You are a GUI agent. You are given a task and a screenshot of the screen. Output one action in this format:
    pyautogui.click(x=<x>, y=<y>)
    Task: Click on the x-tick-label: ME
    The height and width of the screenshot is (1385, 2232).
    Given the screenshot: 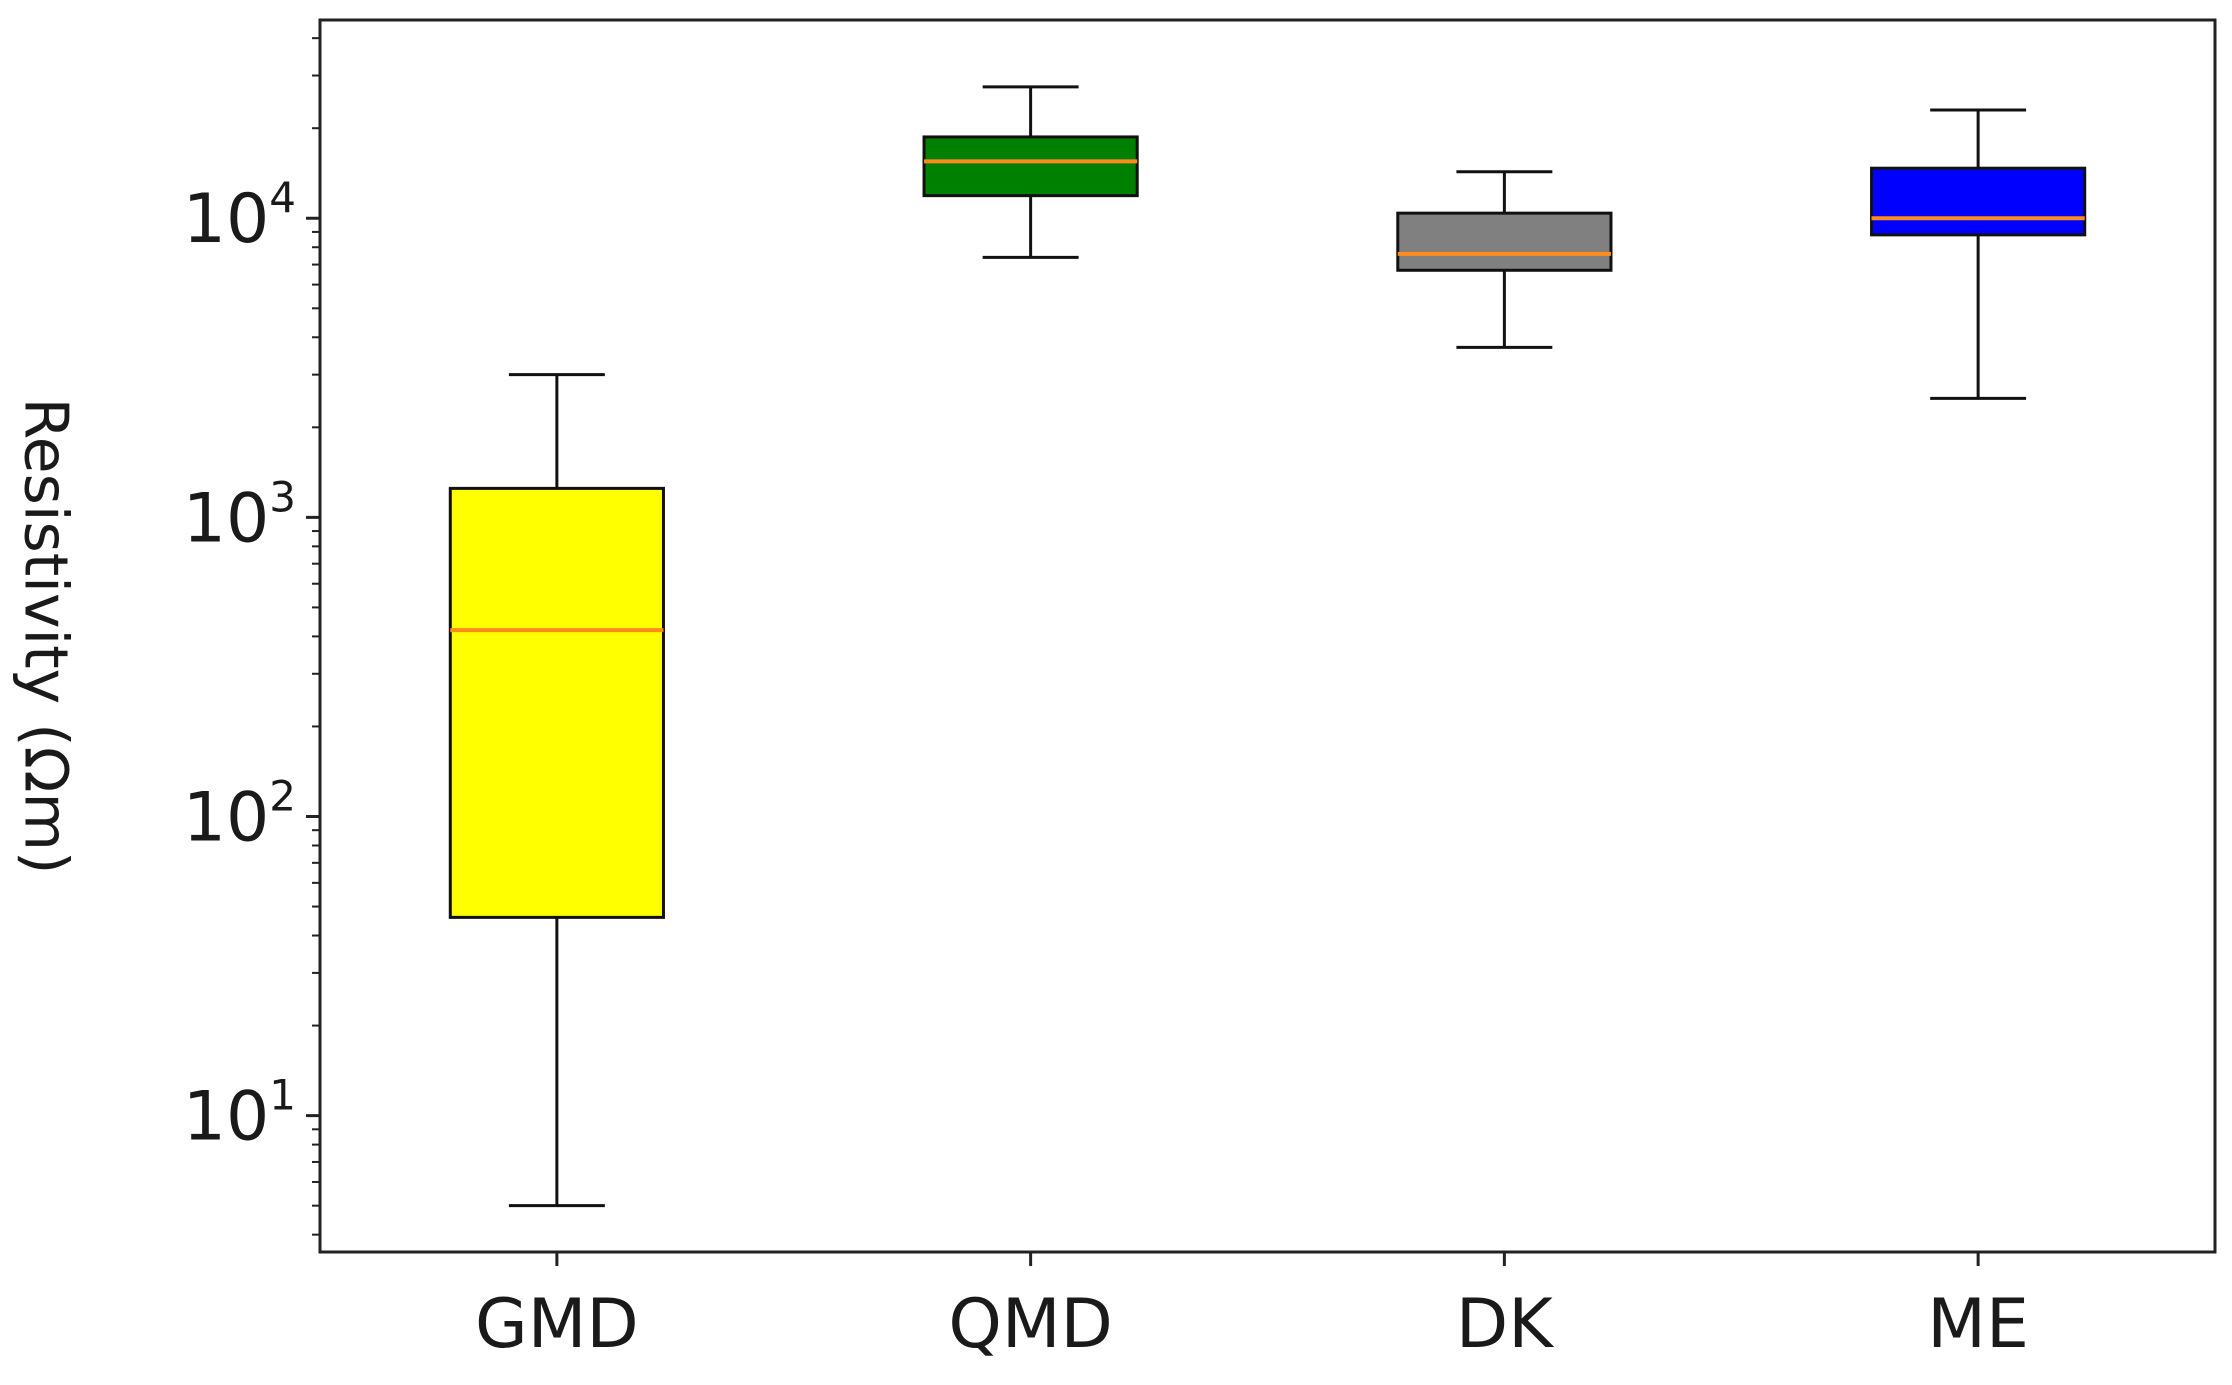 What is the action you would take?
    pyautogui.click(x=1978, y=1324)
    